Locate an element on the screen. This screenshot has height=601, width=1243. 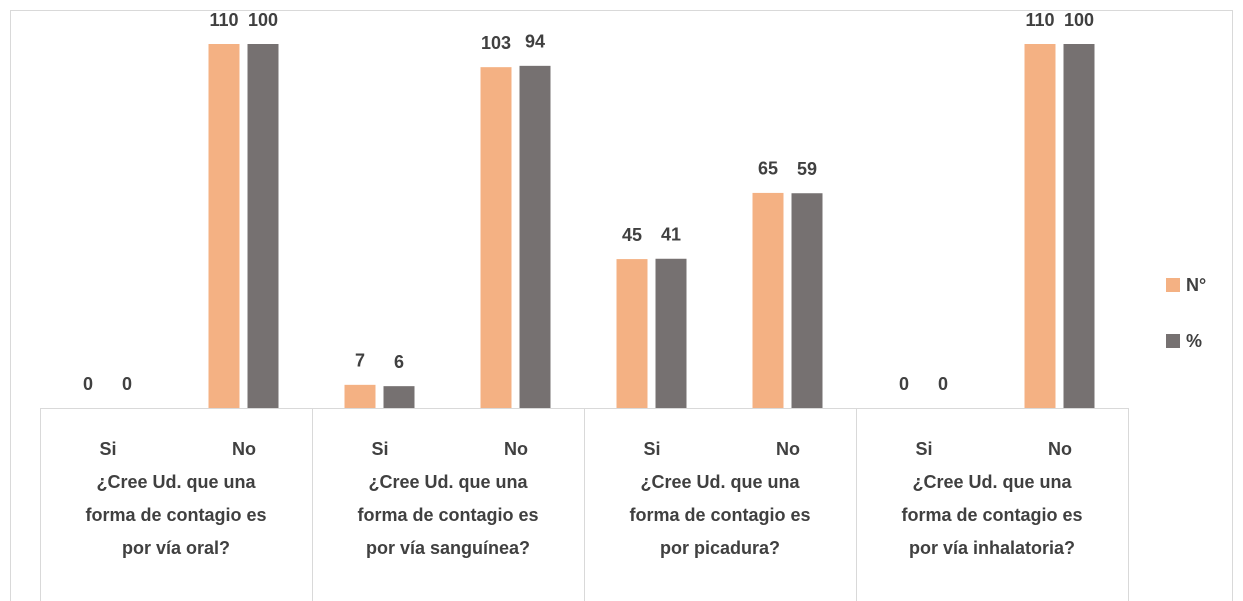
legend-label: N° is located at coordinates (1196, 285).